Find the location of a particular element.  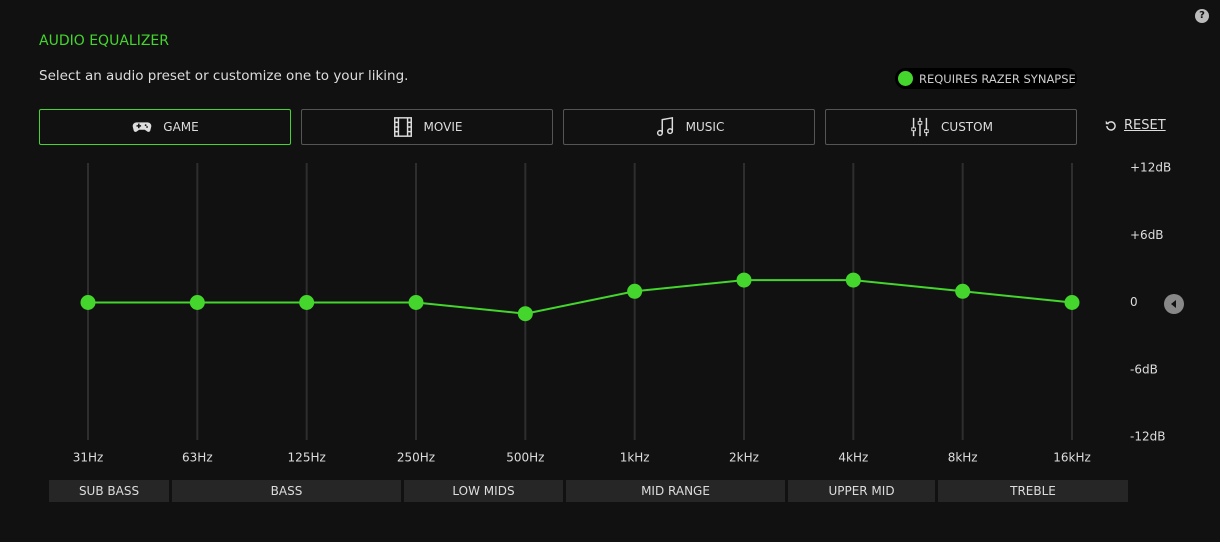

x-tick-label: 8kHz is located at coordinates (963, 458).